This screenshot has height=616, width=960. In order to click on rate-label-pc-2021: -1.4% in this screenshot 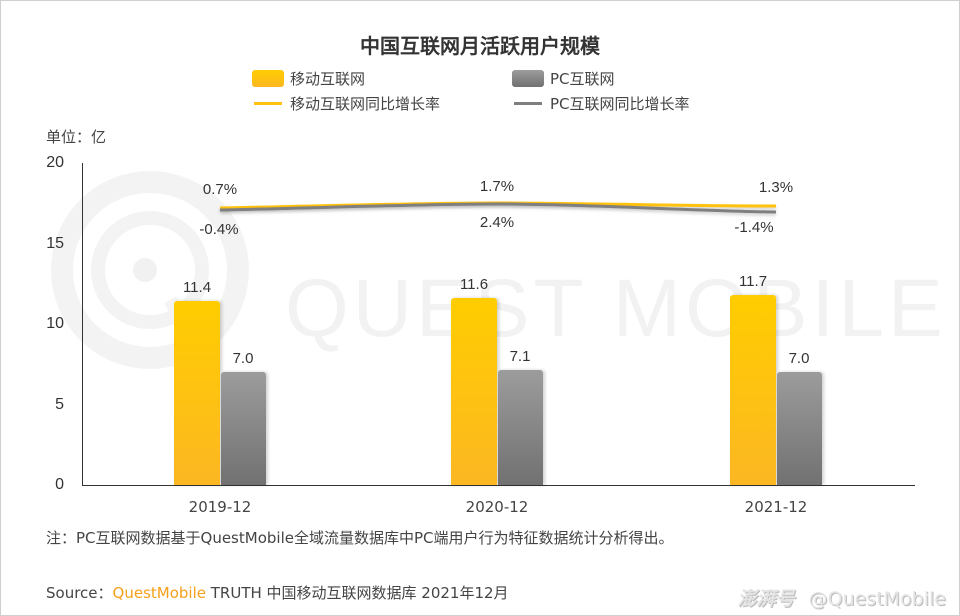, I will do `click(754, 227)`.